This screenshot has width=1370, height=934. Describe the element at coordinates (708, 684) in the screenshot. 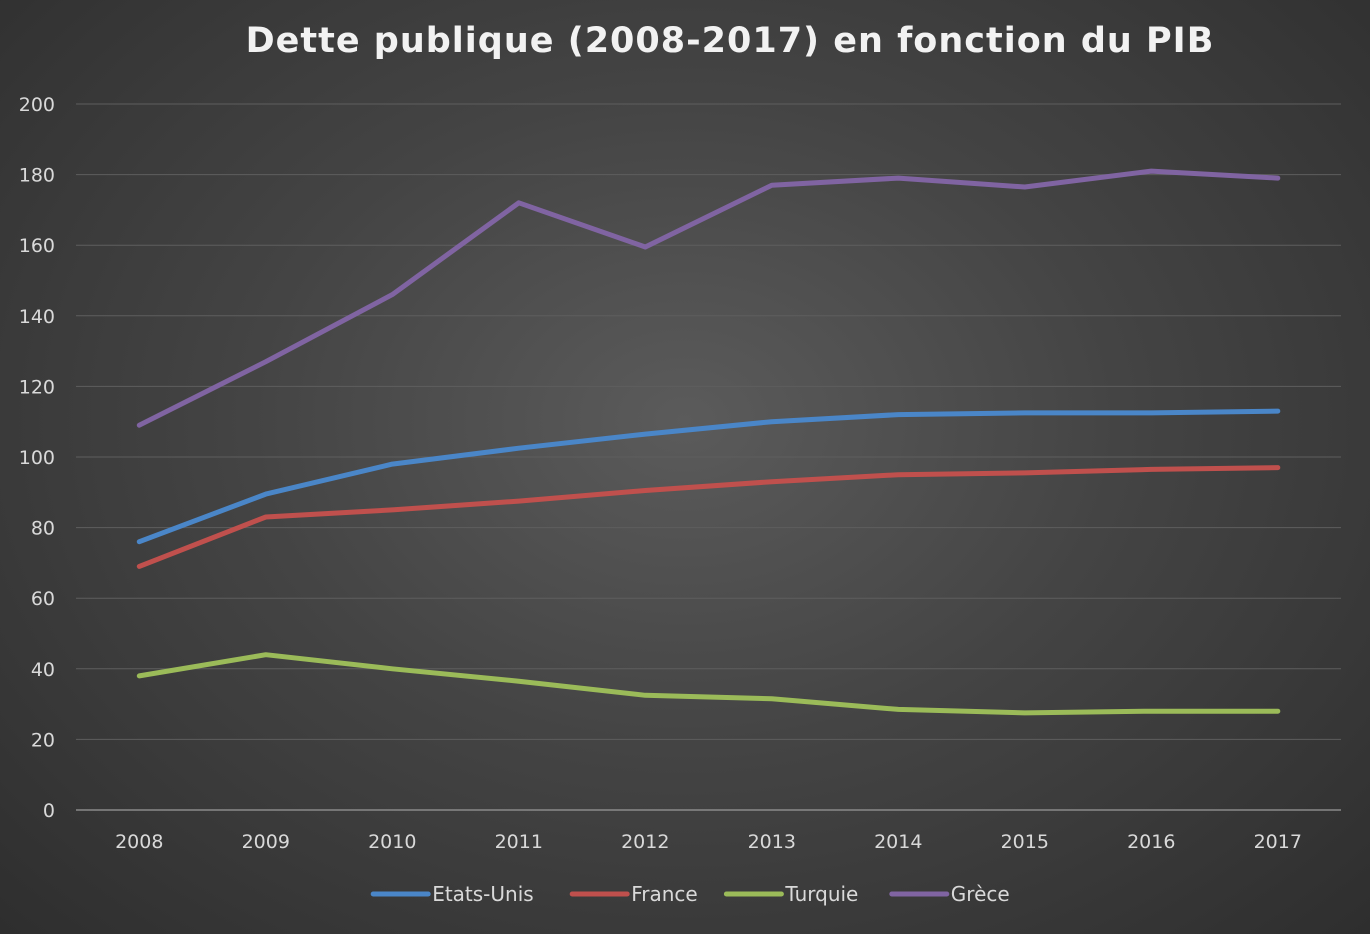

I see `series-line-turquie` at that location.